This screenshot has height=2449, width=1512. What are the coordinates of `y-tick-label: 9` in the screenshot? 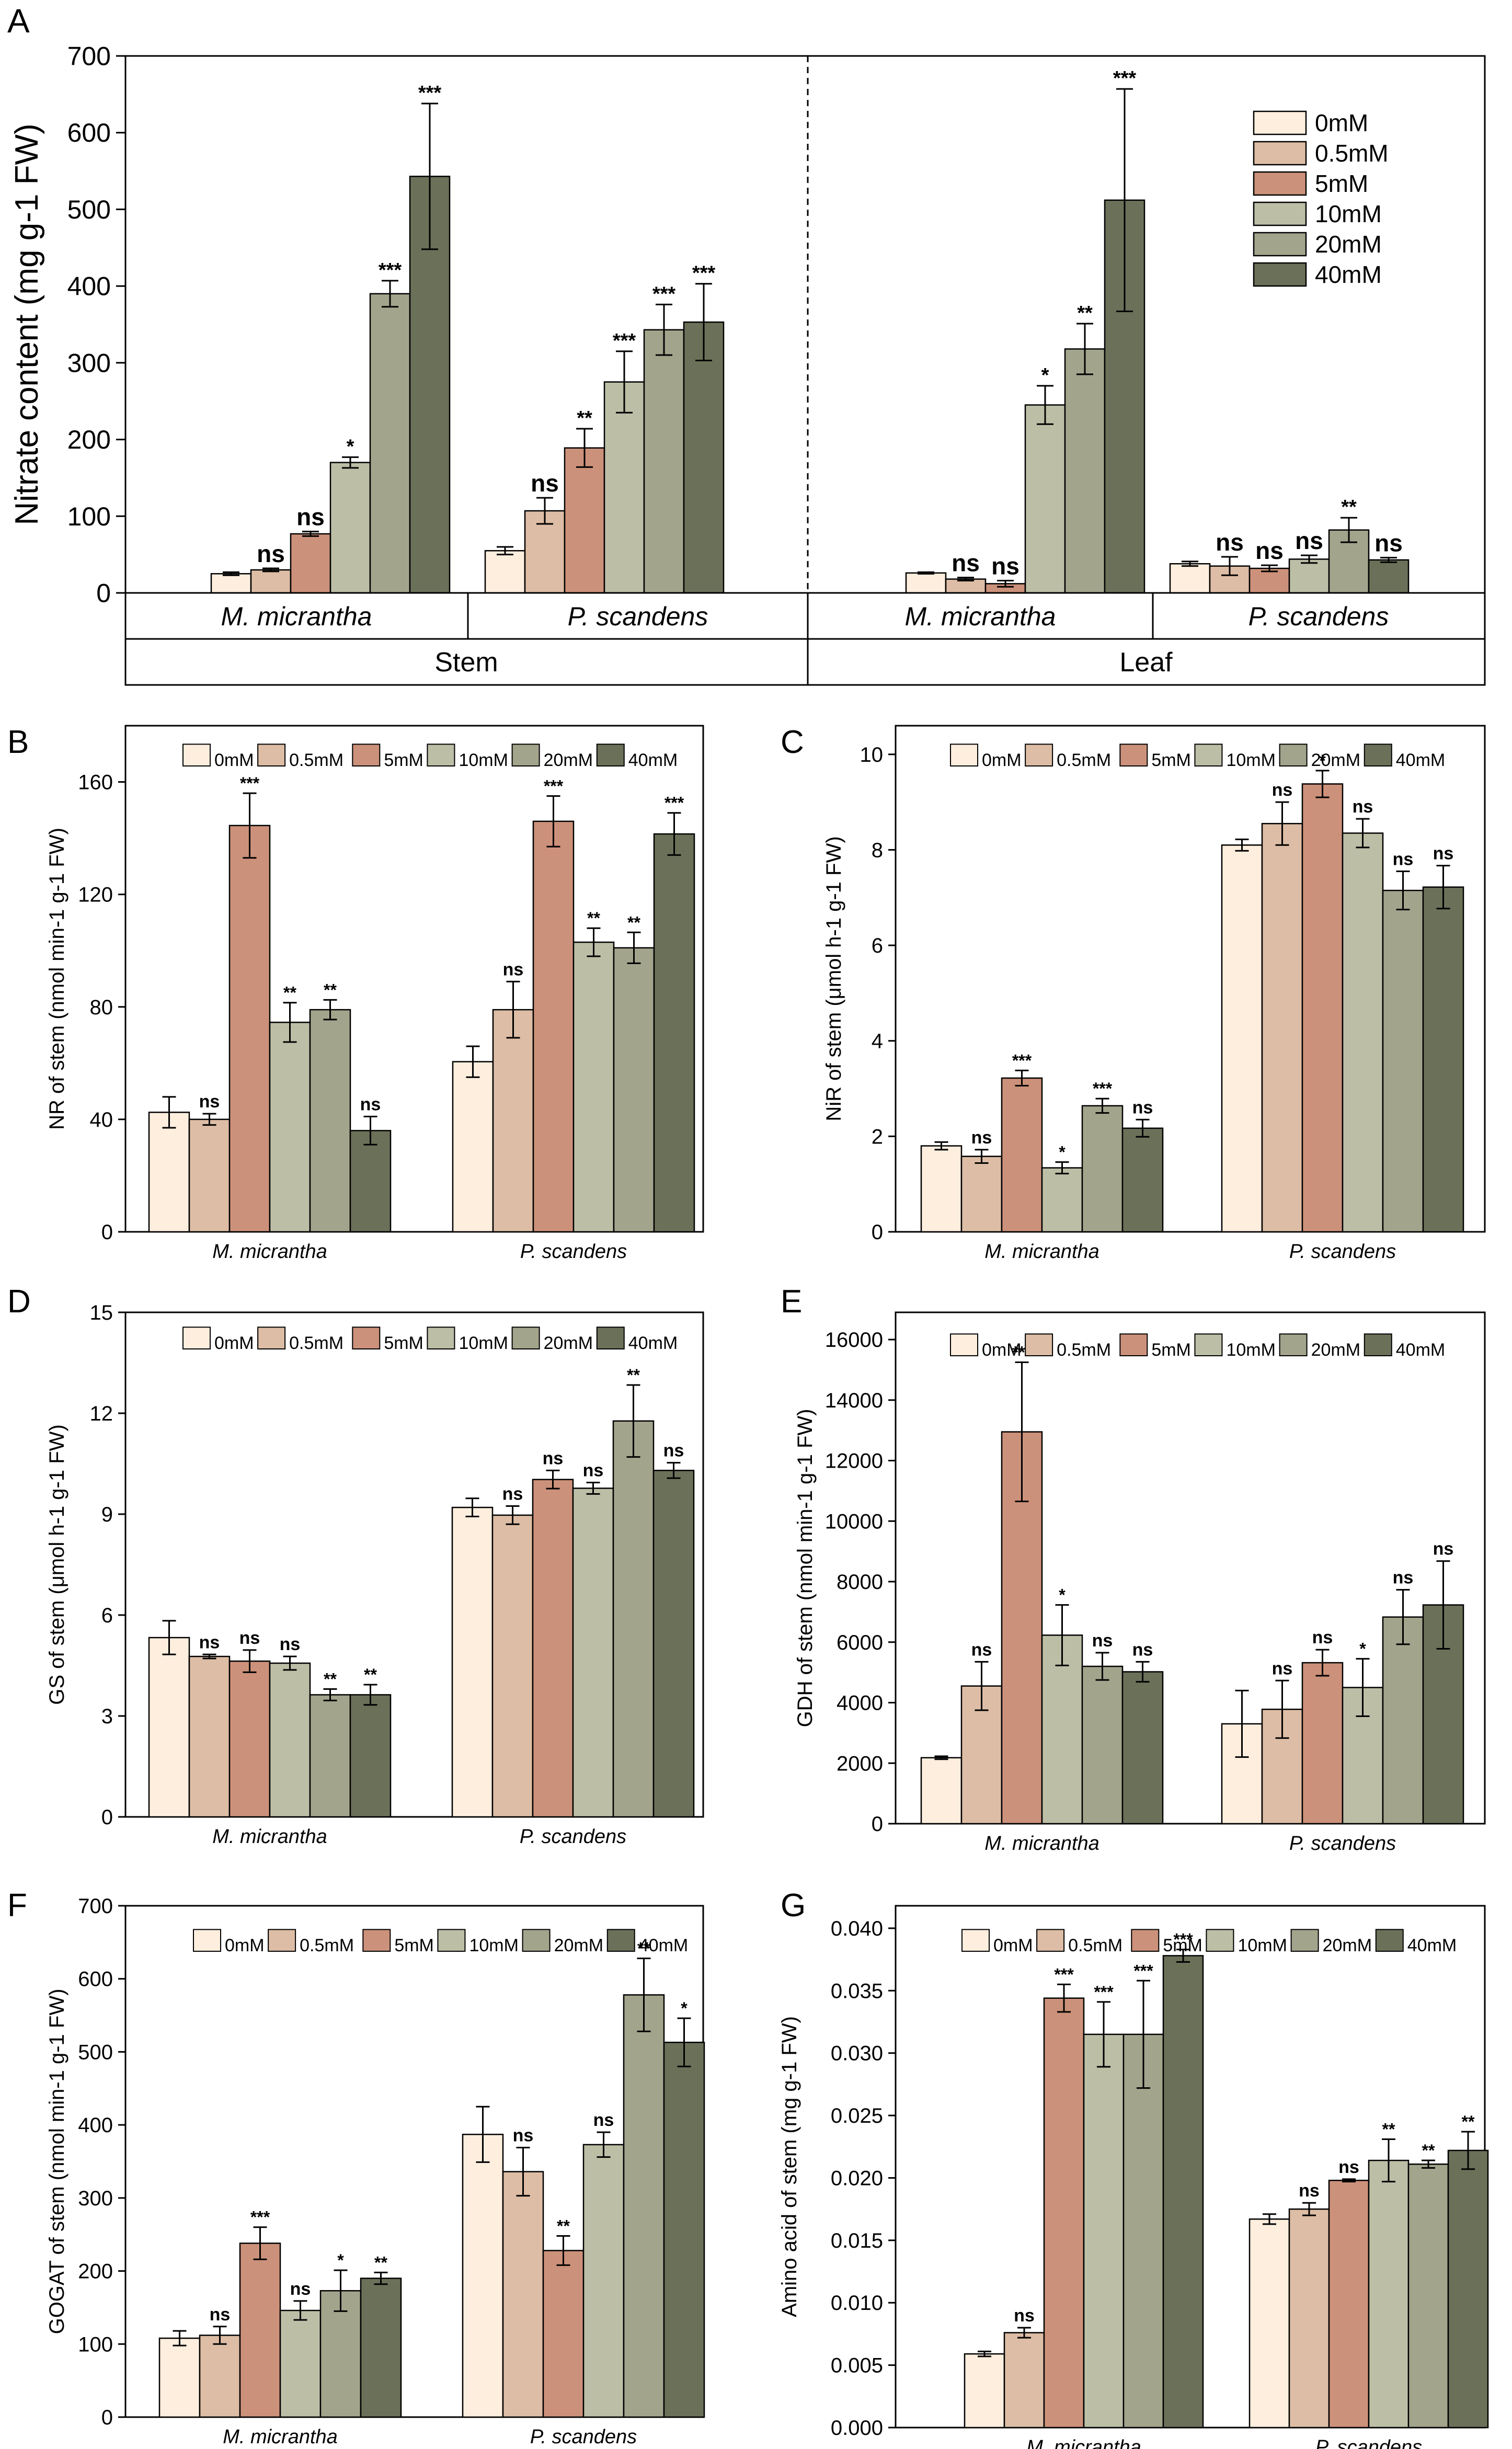 It's located at (107, 1514).